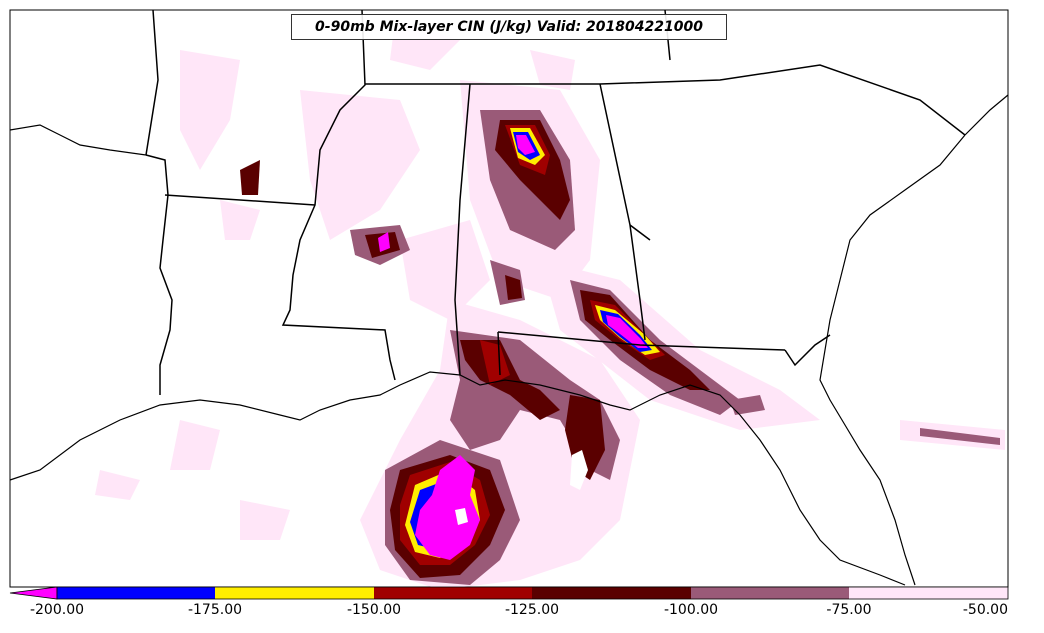 The width and height of the screenshot is (1044, 633). Describe the element at coordinates (374, 610) in the screenshot. I see `colorbar-tick-label: -150.00` at that location.